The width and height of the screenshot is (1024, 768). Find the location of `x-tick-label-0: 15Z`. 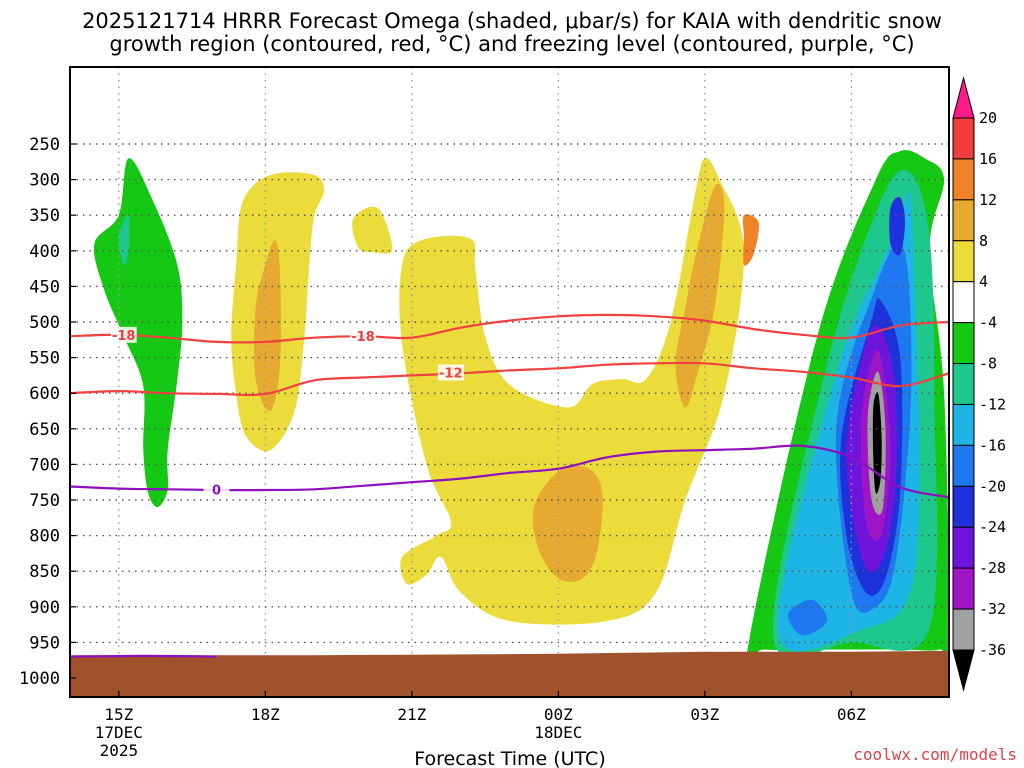

x-tick-label-0: 15Z is located at coordinates (118, 714).